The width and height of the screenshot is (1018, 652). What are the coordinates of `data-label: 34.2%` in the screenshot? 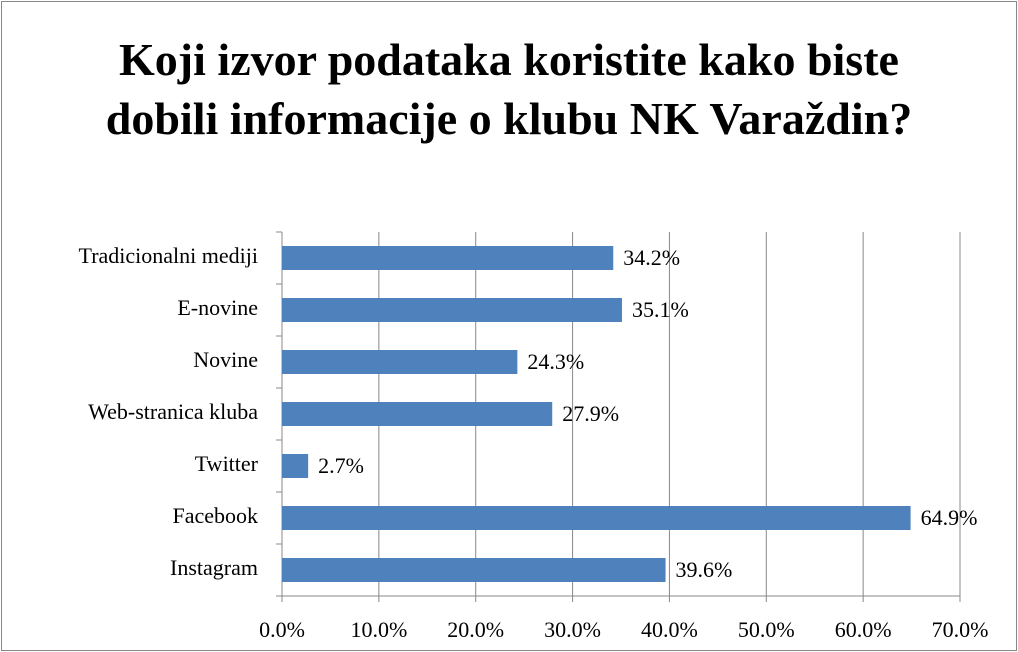 It's located at (651, 257).